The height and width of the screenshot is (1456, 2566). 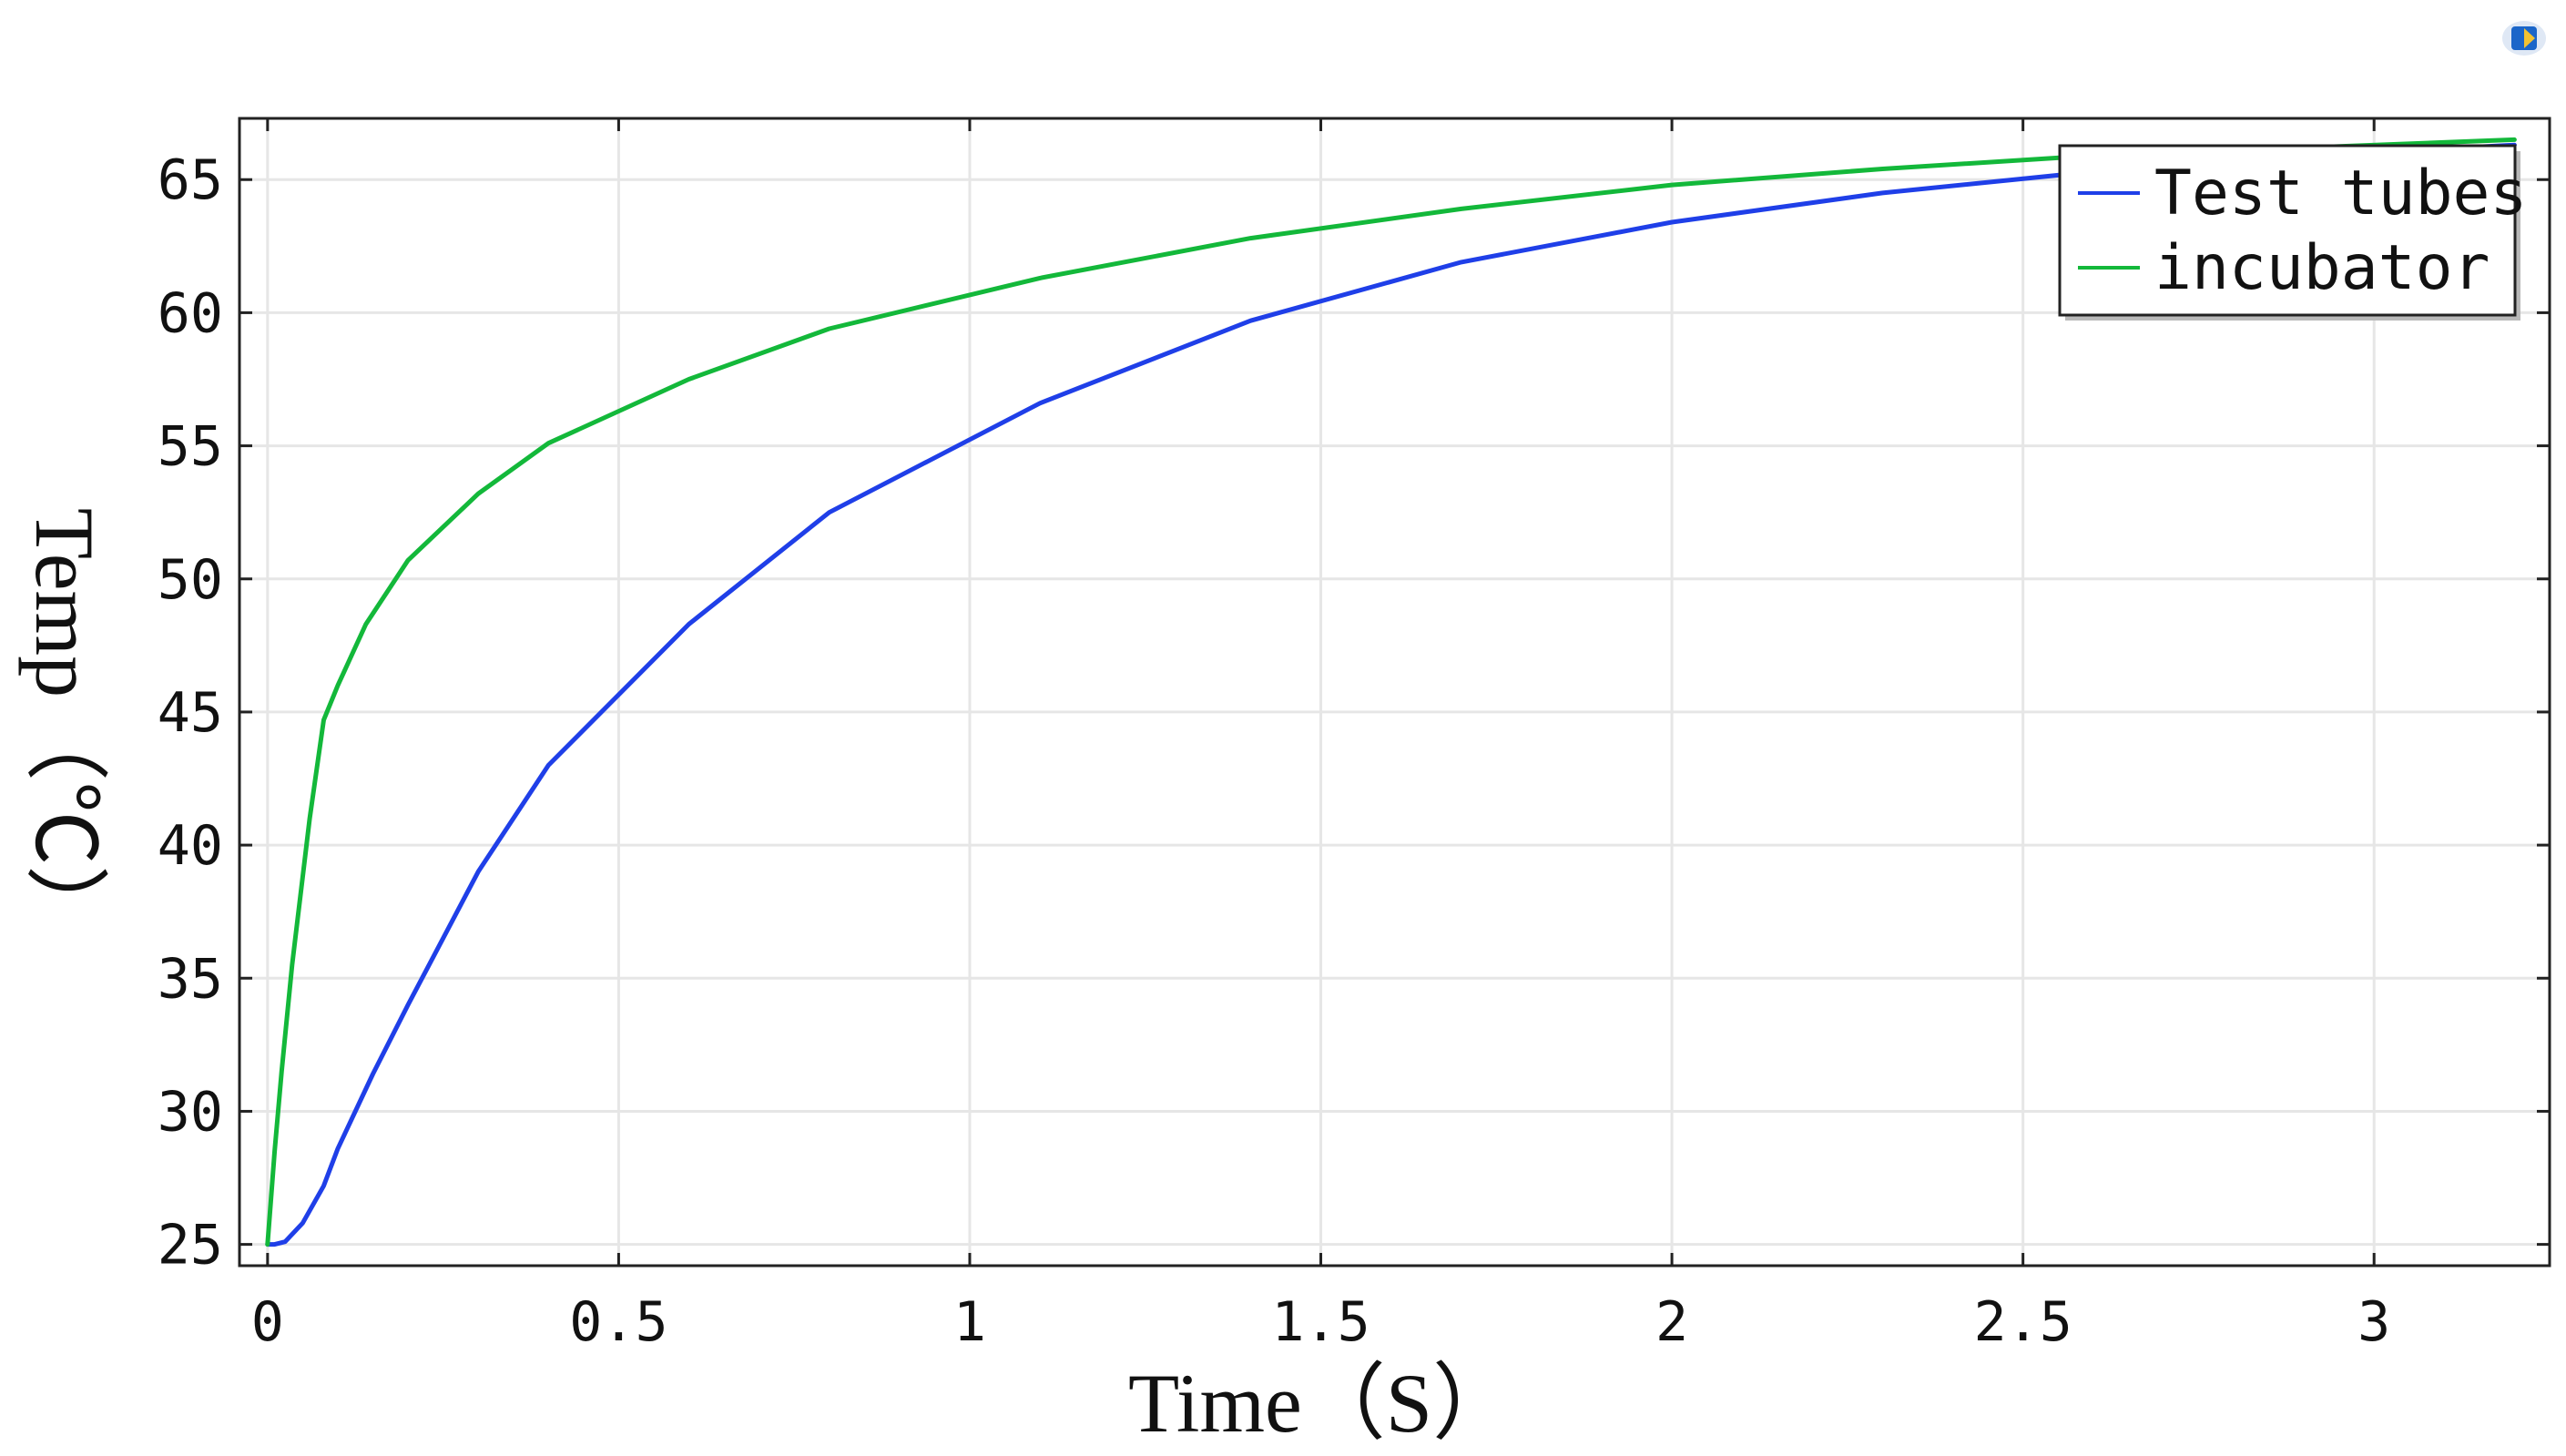 I want to click on x-tick-label-6: 3, so click(x=2374, y=1322).